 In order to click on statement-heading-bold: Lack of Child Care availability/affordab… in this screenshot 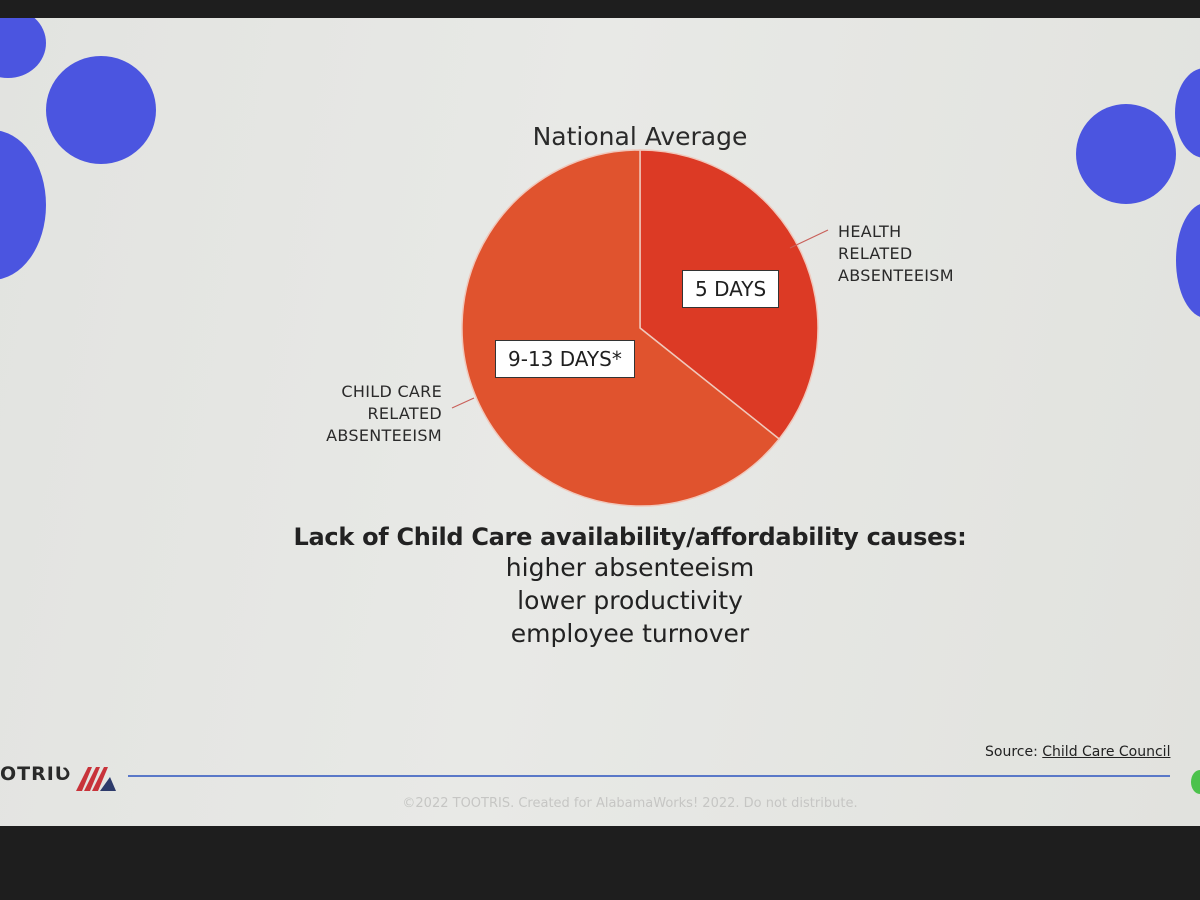, I will do `click(576, 537)`.